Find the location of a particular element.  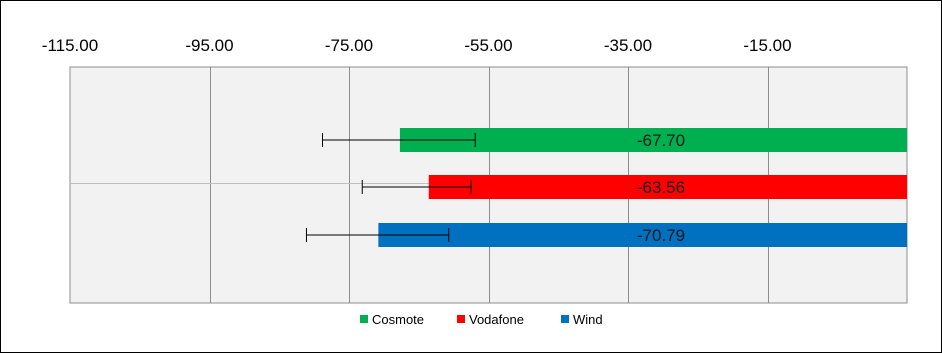

legend-swatch-vodafone is located at coordinates (461, 319).